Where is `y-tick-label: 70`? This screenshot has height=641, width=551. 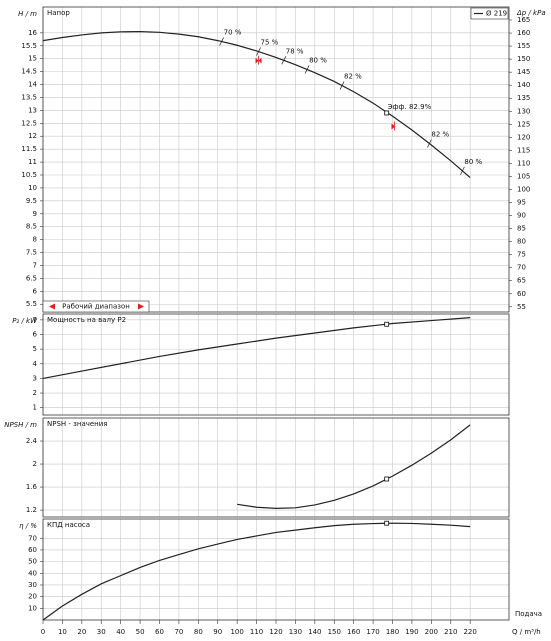
y-tick-label: 70 is located at coordinates (32, 538).